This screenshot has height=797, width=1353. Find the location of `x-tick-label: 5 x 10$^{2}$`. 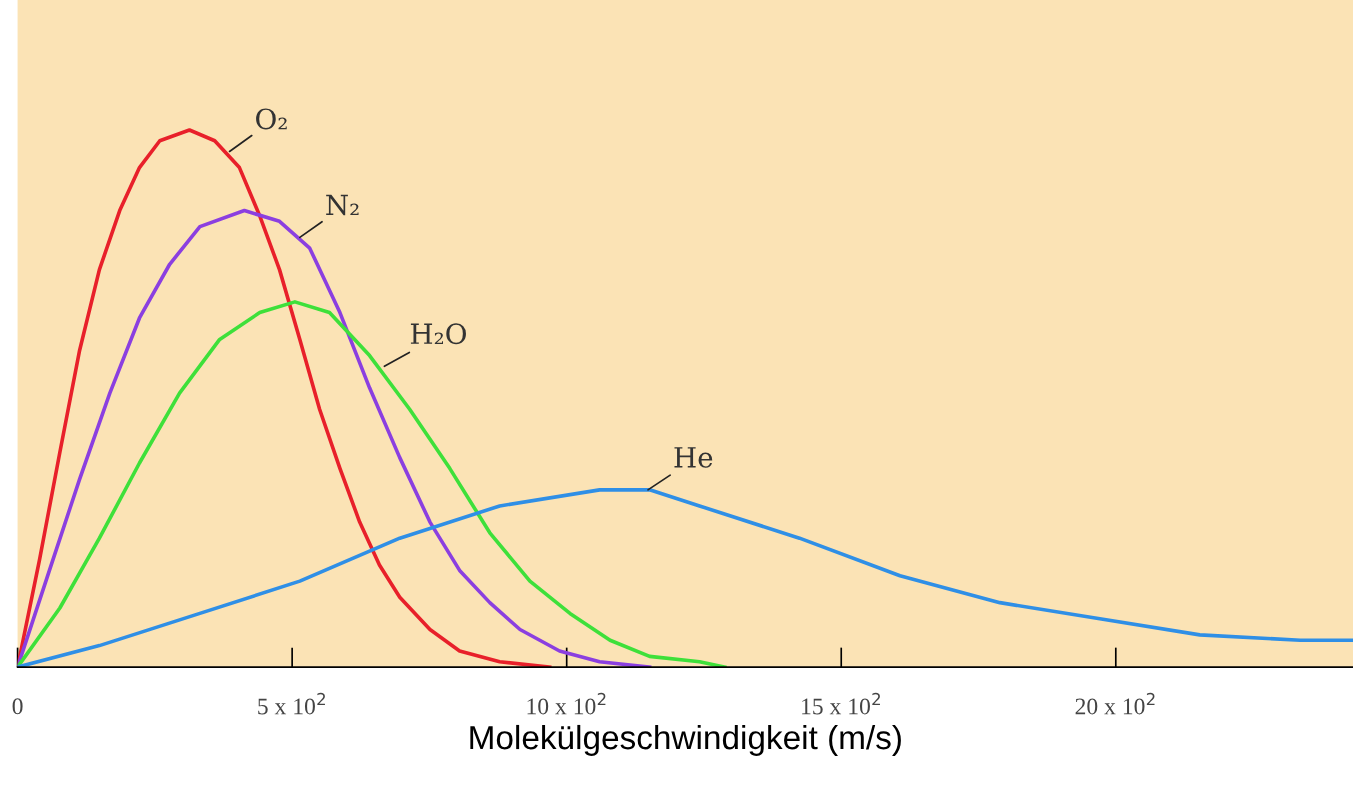

x-tick-label: 5 x 10$^{2}$ is located at coordinates (291, 703).